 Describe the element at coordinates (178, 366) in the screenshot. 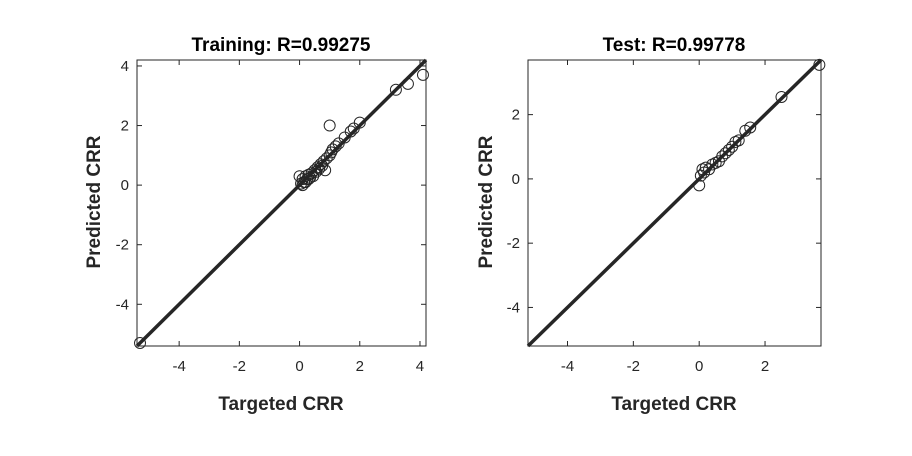

I see `training-xtick-label-0: -4` at that location.